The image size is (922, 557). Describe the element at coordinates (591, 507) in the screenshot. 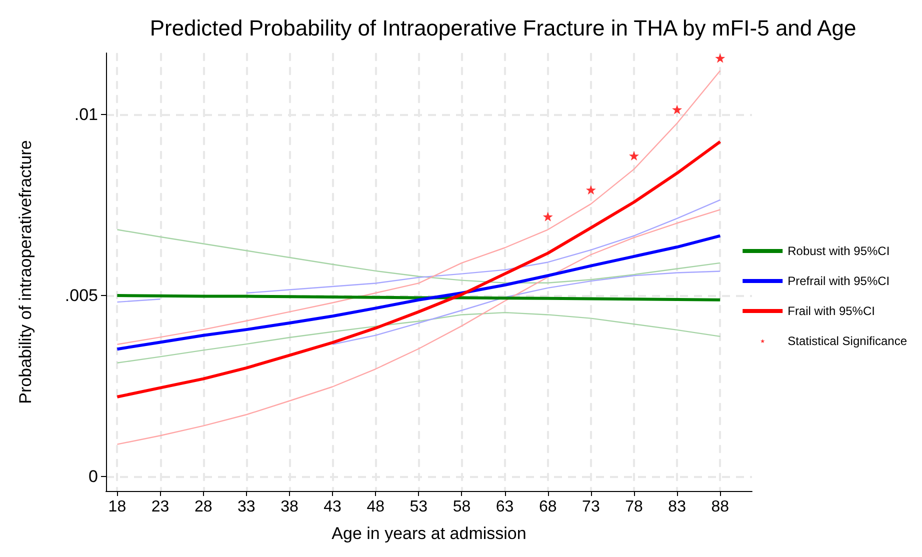

I see `x-tick-label: 73` at that location.